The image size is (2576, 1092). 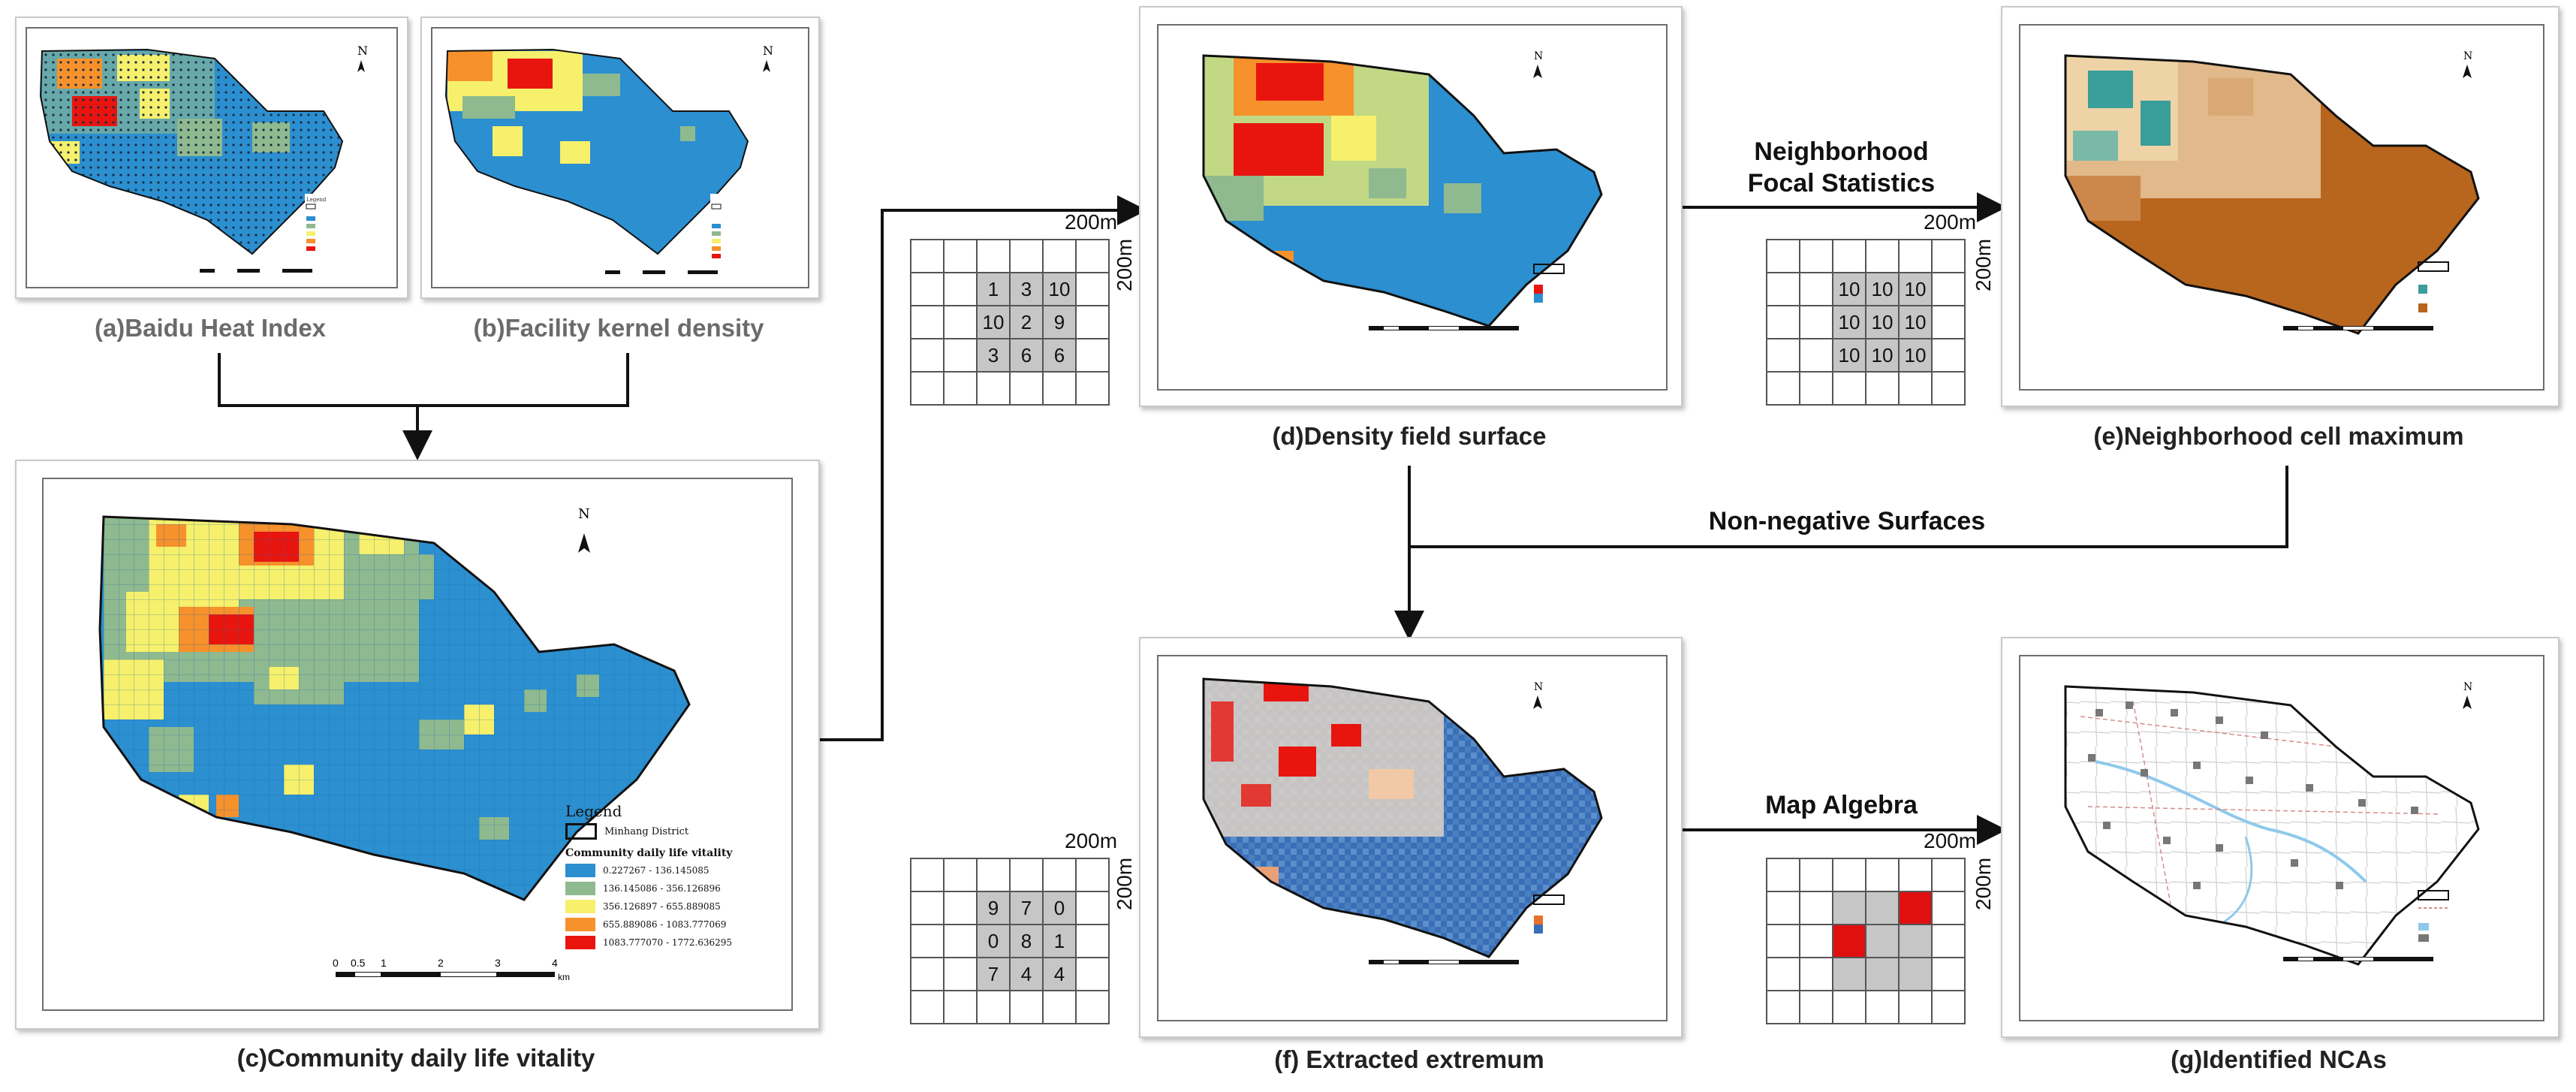 I want to click on grid-cell: 9, so click(x=1059, y=322).